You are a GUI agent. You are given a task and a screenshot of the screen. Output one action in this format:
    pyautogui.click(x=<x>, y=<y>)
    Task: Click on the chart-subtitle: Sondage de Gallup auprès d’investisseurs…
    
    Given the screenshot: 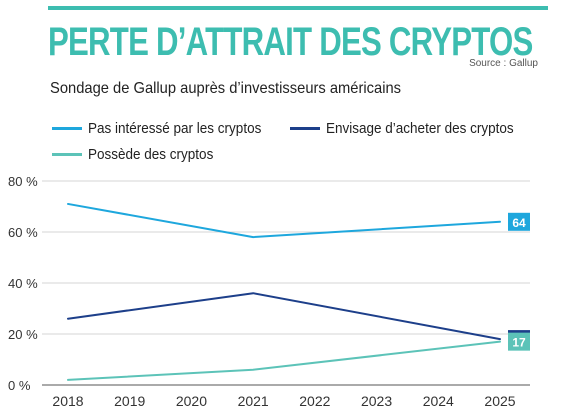 What is the action you would take?
    pyautogui.click(x=226, y=88)
    